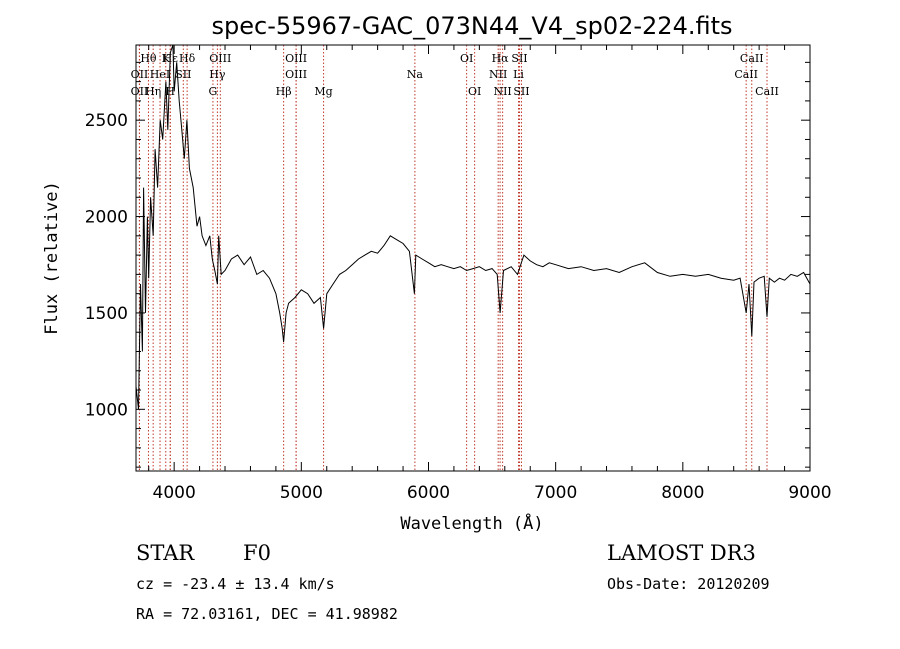  What do you see at coordinates (106, 410) in the screenshot?
I see `y-tick-label: 1000` at bounding box center [106, 410].